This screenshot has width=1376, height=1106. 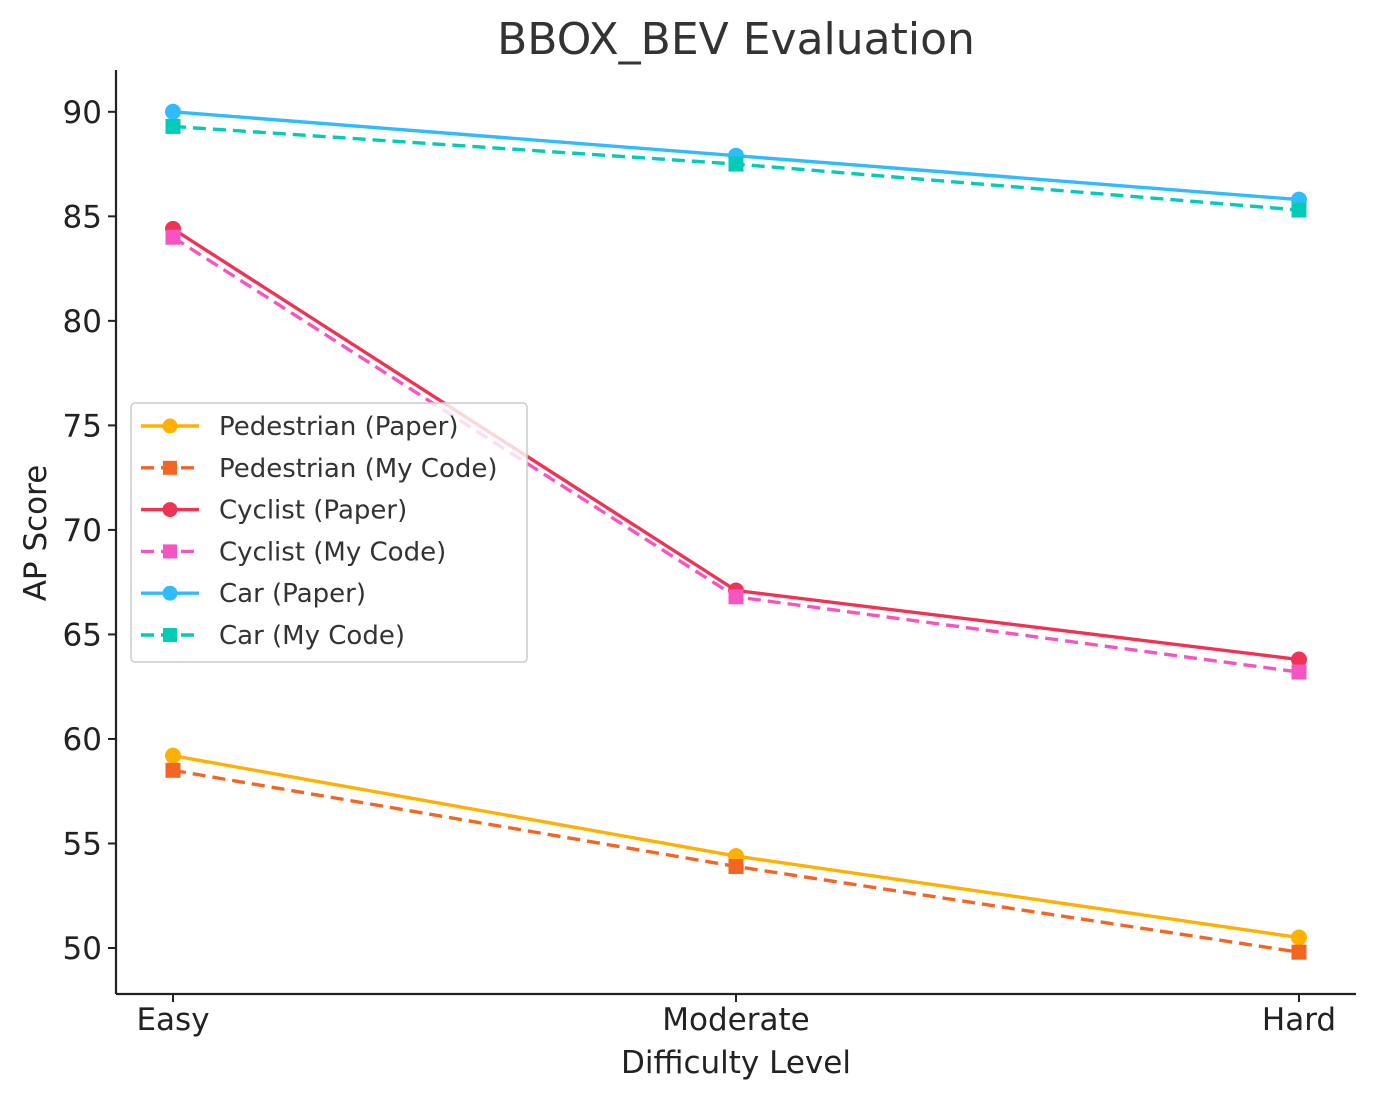 What do you see at coordinates (82, 740) in the screenshot?
I see `y-tick-label: 60` at bounding box center [82, 740].